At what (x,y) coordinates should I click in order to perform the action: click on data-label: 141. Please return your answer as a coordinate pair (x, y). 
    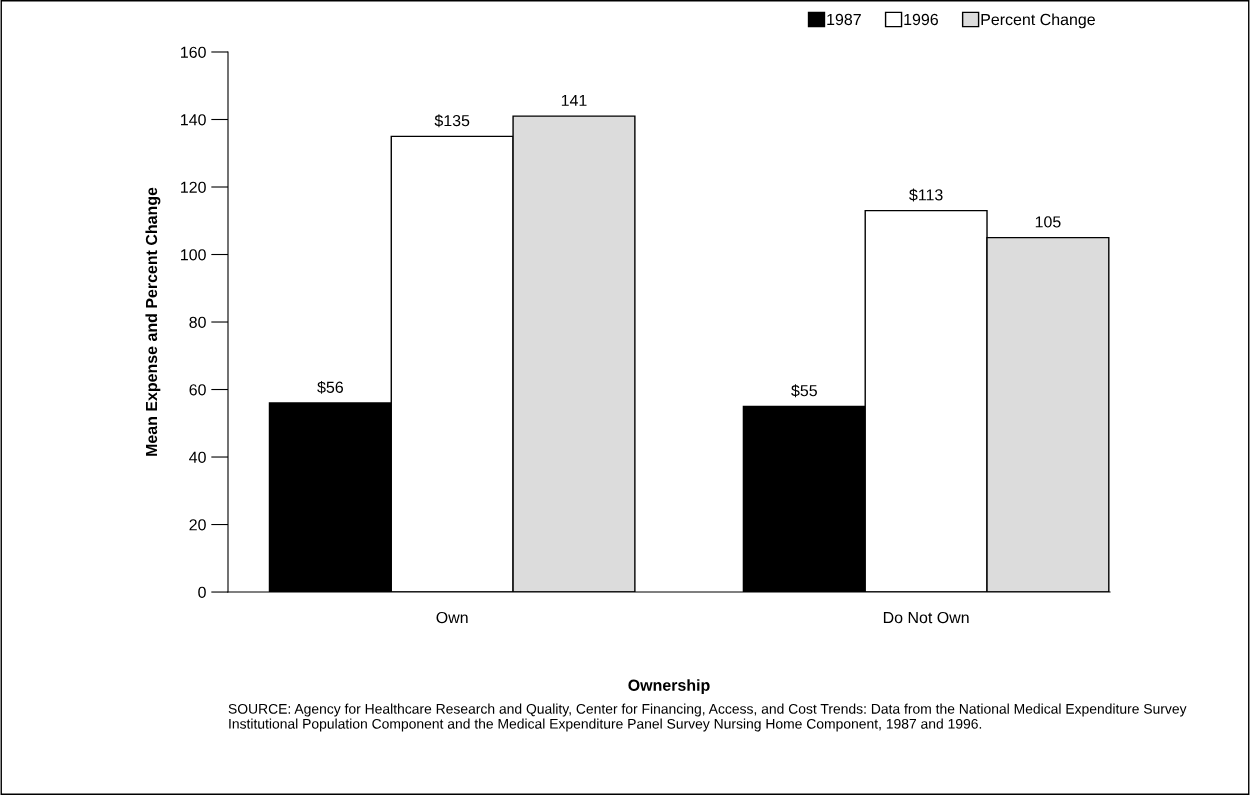
    Looking at the image, I should click on (574, 100).